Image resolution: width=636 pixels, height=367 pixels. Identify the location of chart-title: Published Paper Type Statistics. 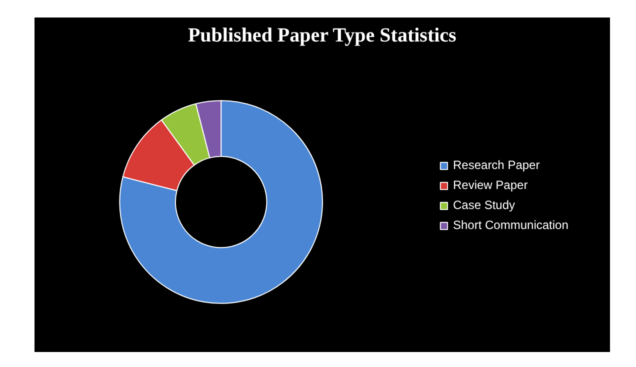
(322, 35).